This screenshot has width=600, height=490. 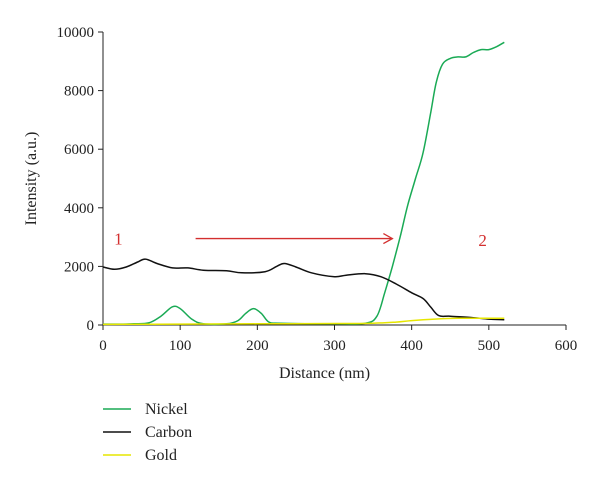 I want to click on x-tick-label: 600, so click(x=566, y=346).